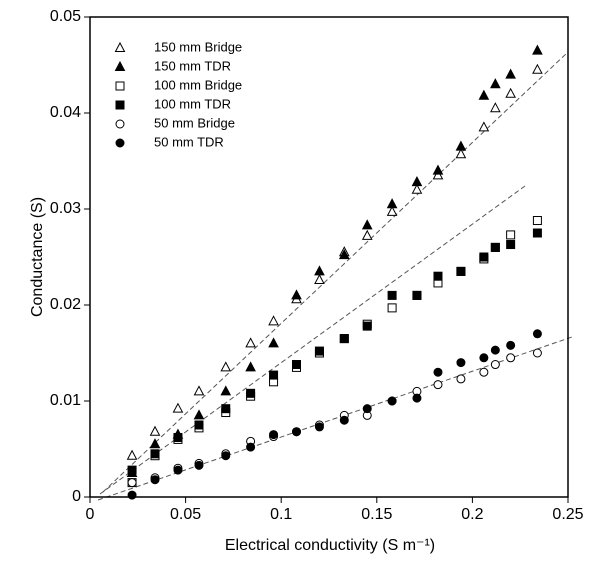  Describe the element at coordinates (65, 304) in the screenshot. I see `y-tick-label: 0.02` at that location.